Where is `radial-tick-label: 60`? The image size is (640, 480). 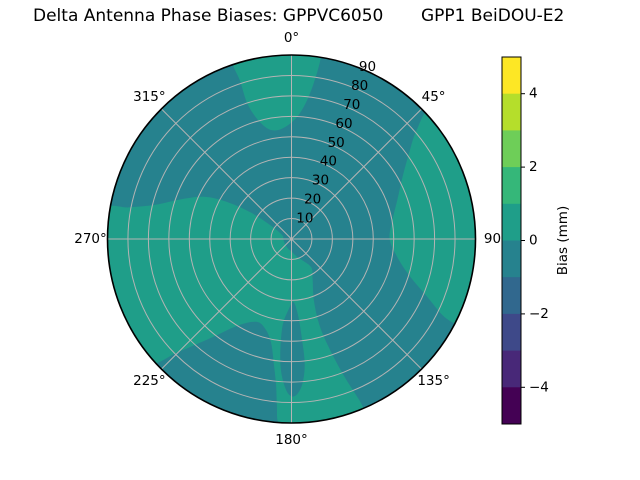 radial-tick-label: 60 is located at coordinates (343, 124).